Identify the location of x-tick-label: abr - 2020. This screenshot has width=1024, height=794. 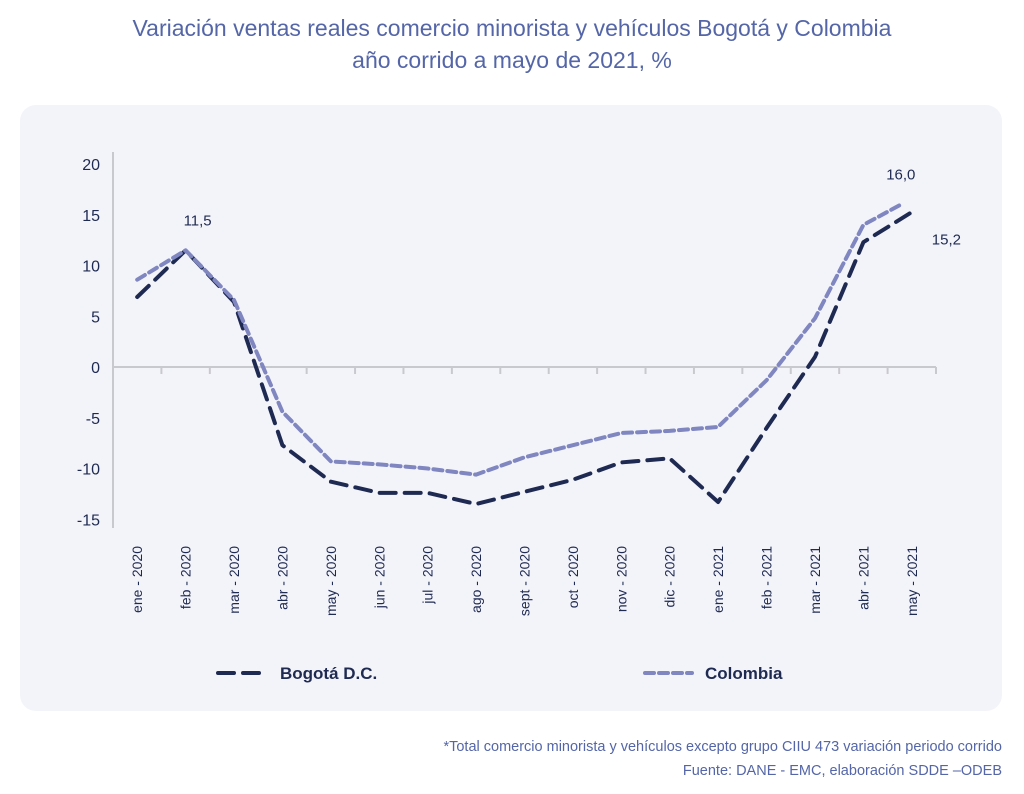
(282, 578).